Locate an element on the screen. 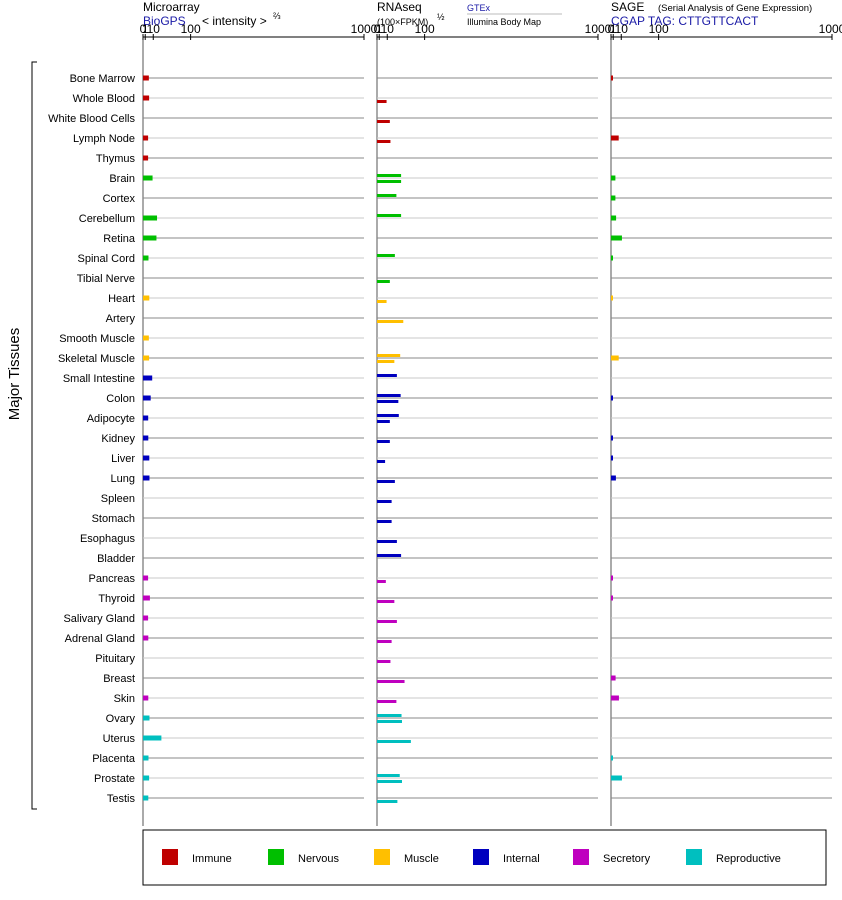 The width and height of the screenshot is (842, 900). microarray-subtitle: BioGPS is located at coordinates (164, 21).